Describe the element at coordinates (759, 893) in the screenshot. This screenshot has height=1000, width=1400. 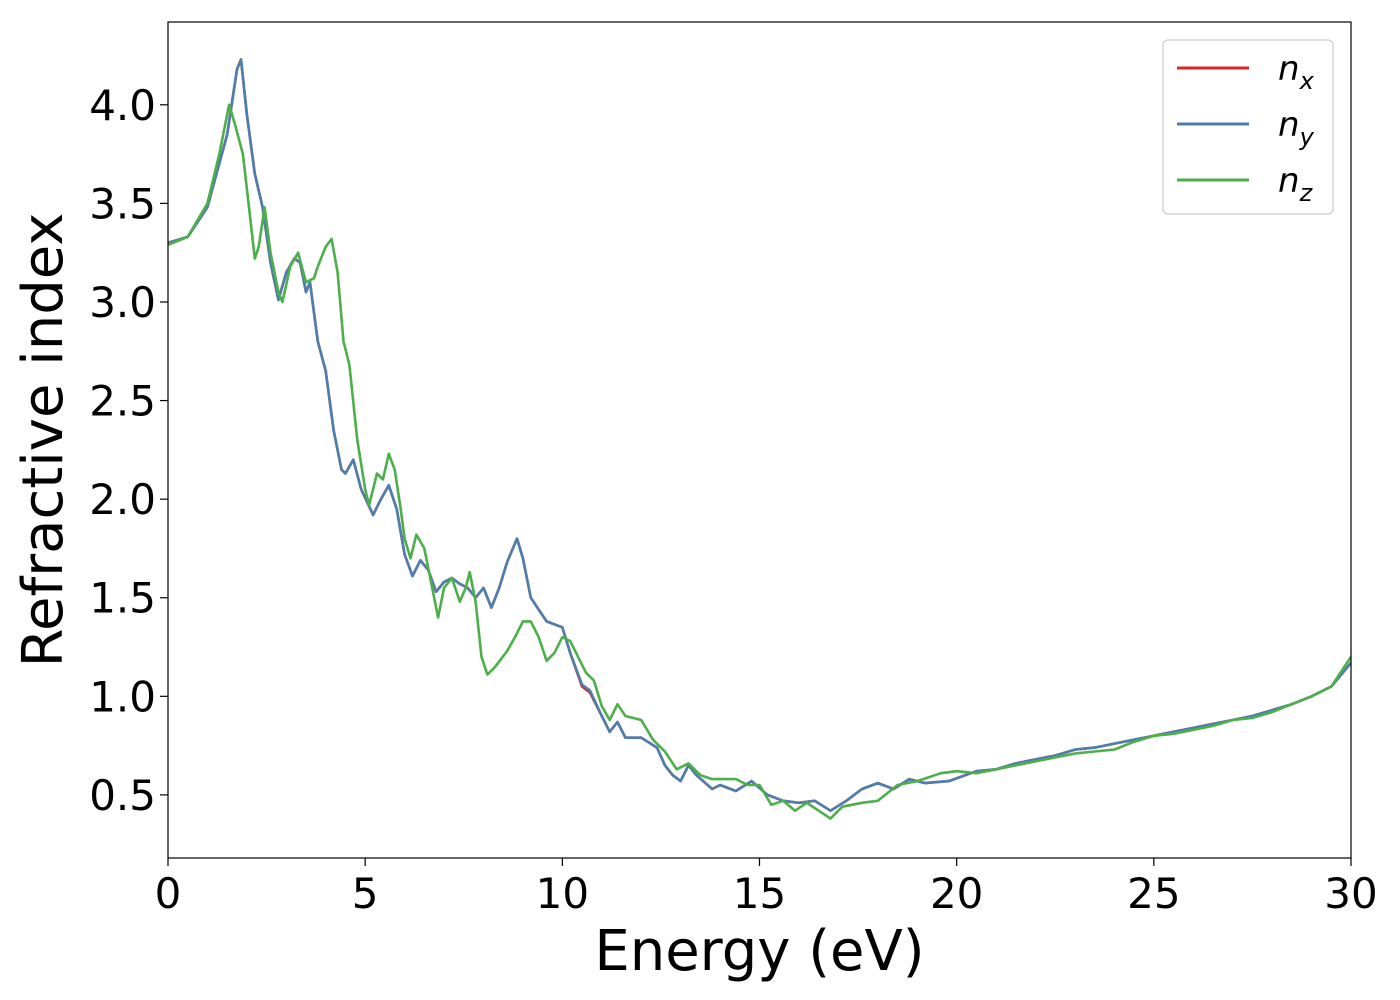
I see `x-tick-label: 15` at that location.